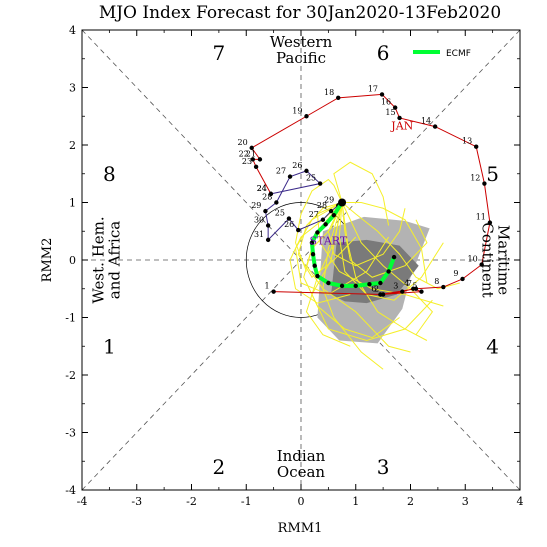 This screenshot has width=547, height=547. I want to click on y-tick-label: 2, so click(72, 145).